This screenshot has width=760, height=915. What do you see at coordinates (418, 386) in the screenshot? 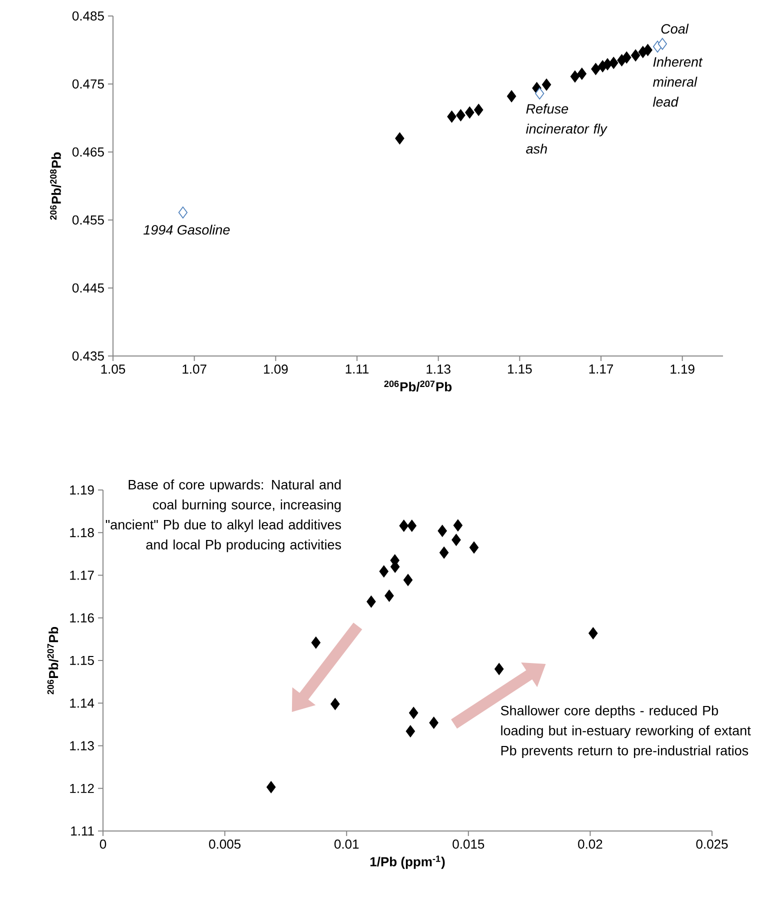
I see `x-axis-title: $^{206}$Pb/$^{207}$Pb` at bounding box center [418, 386].